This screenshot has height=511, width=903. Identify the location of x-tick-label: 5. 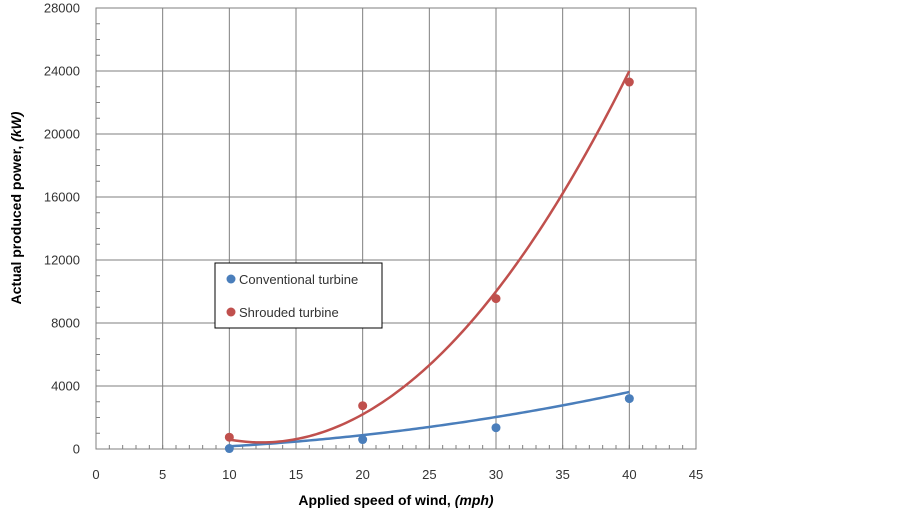
(162, 474).